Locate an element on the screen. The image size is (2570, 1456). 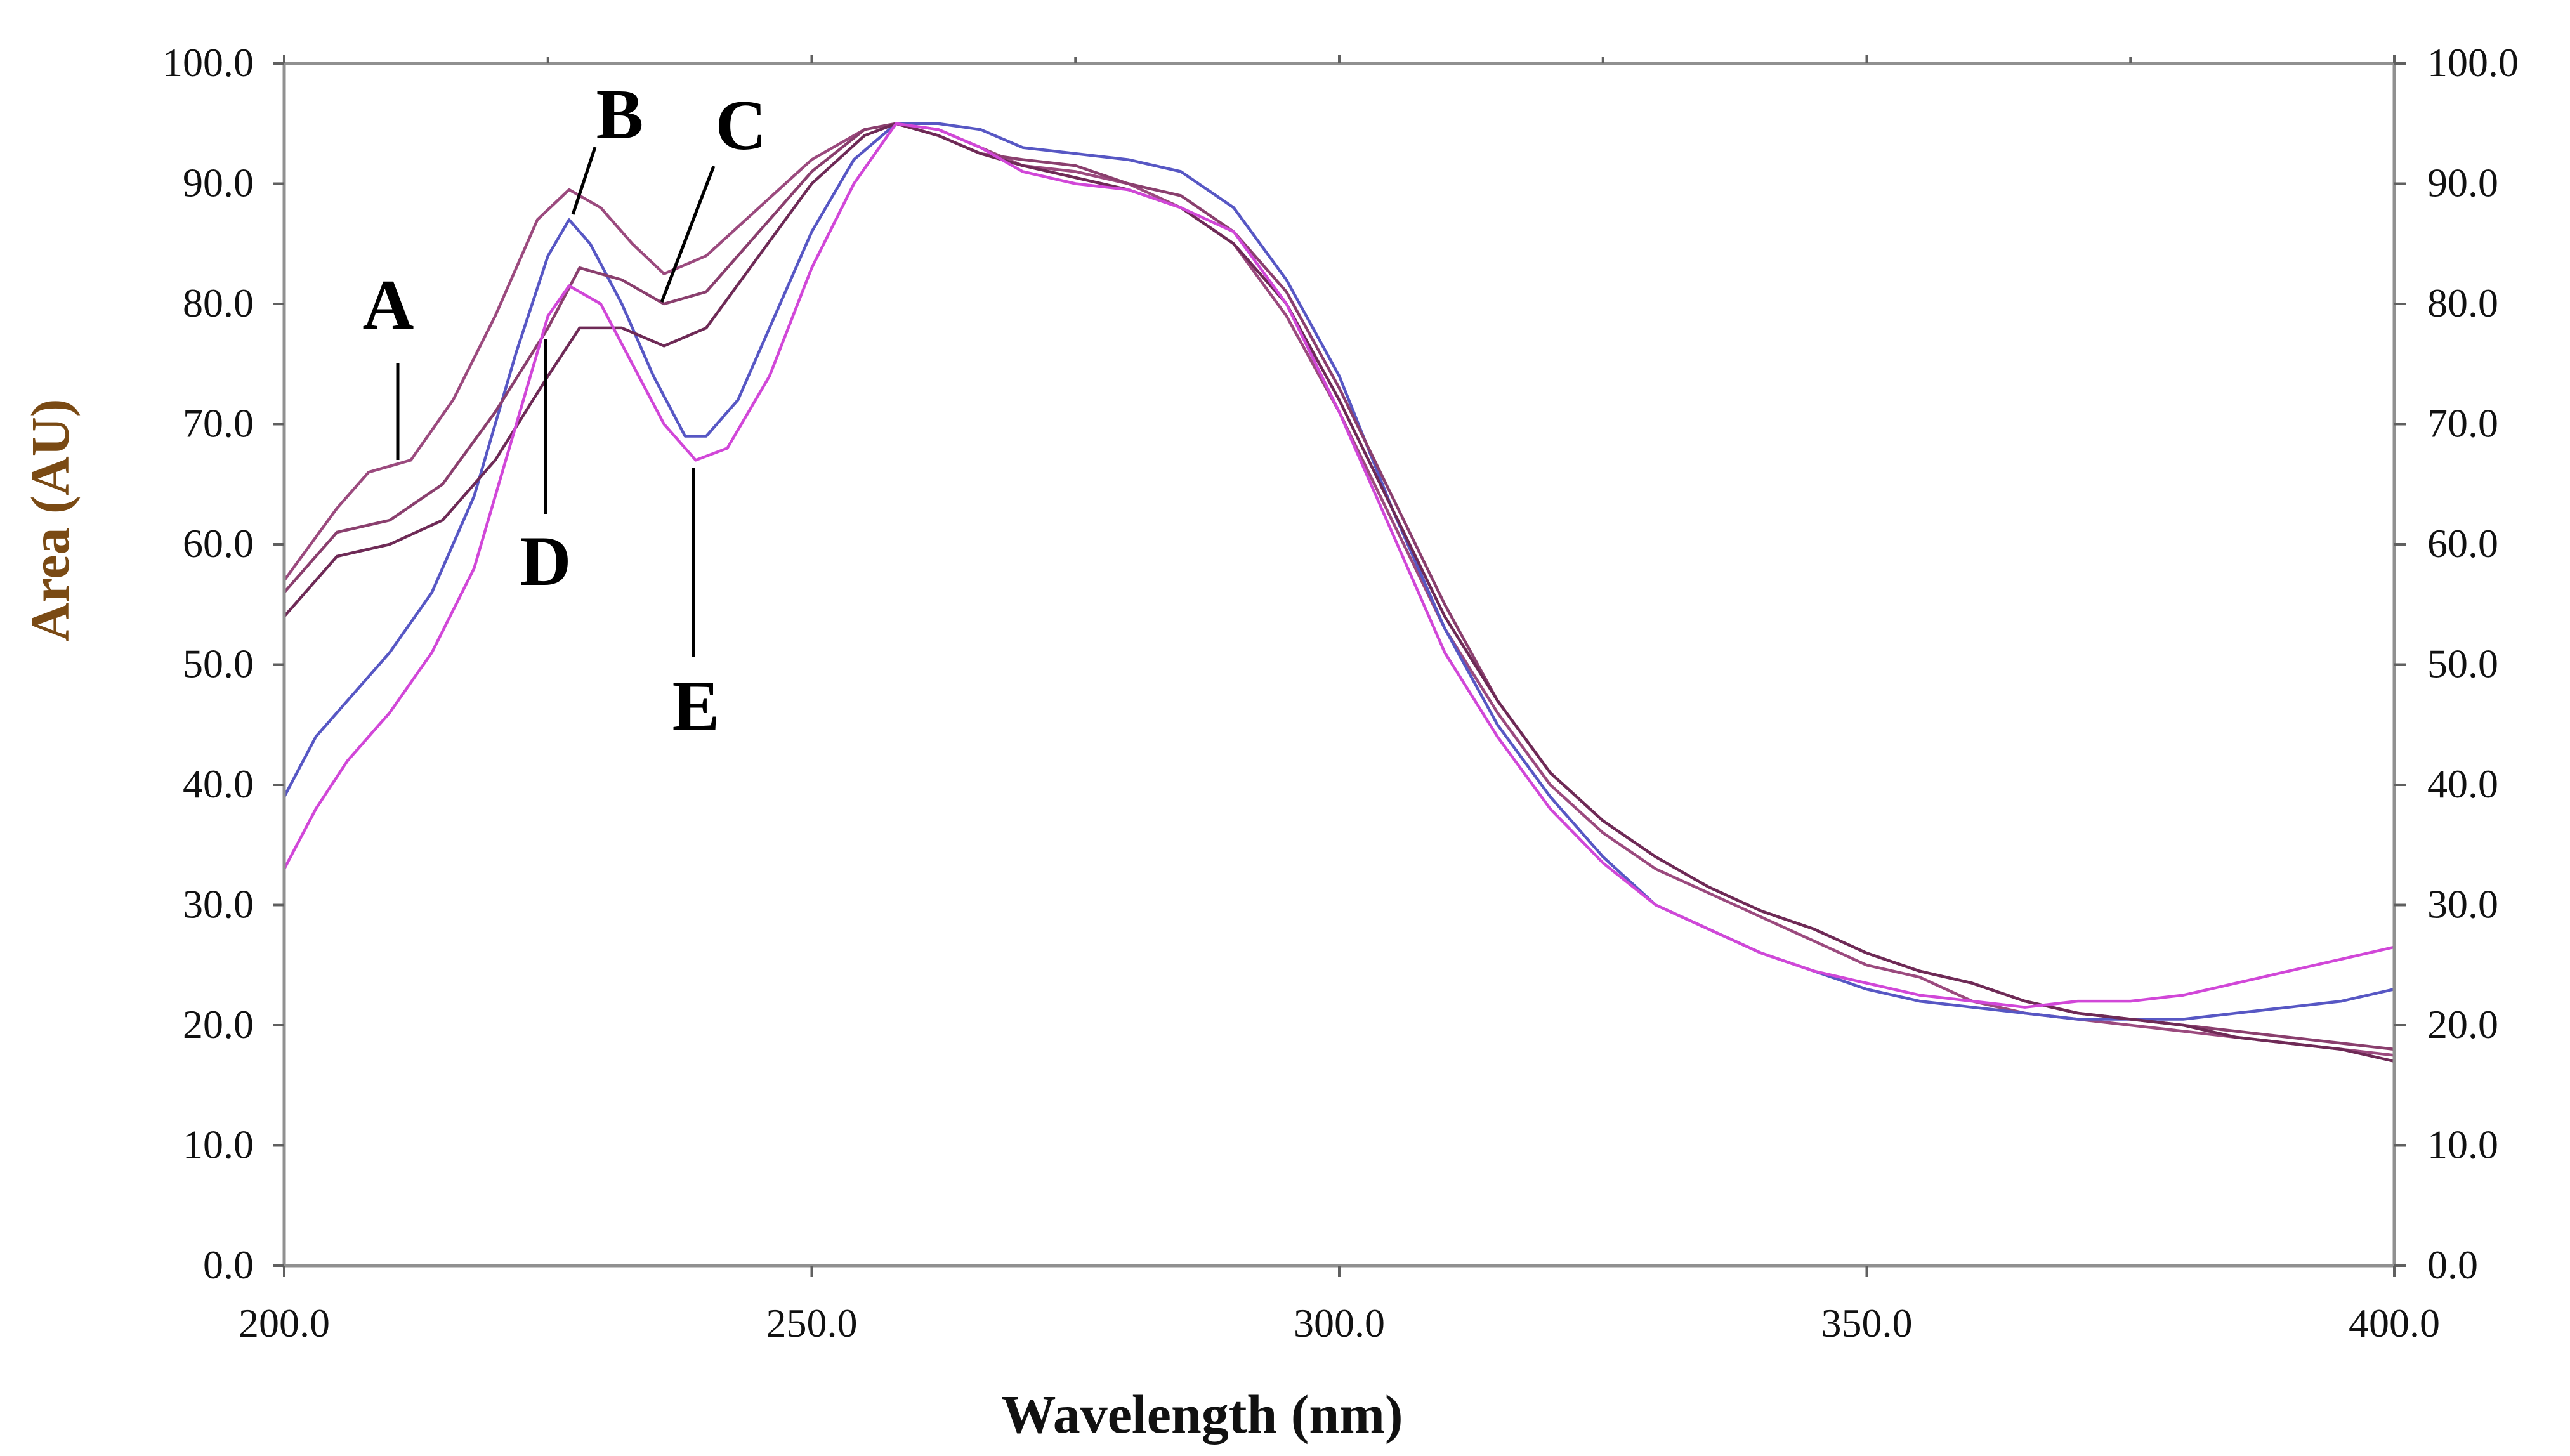
x-axis-title: Wavelength (nm) is located at coordinates (1202, 1415).